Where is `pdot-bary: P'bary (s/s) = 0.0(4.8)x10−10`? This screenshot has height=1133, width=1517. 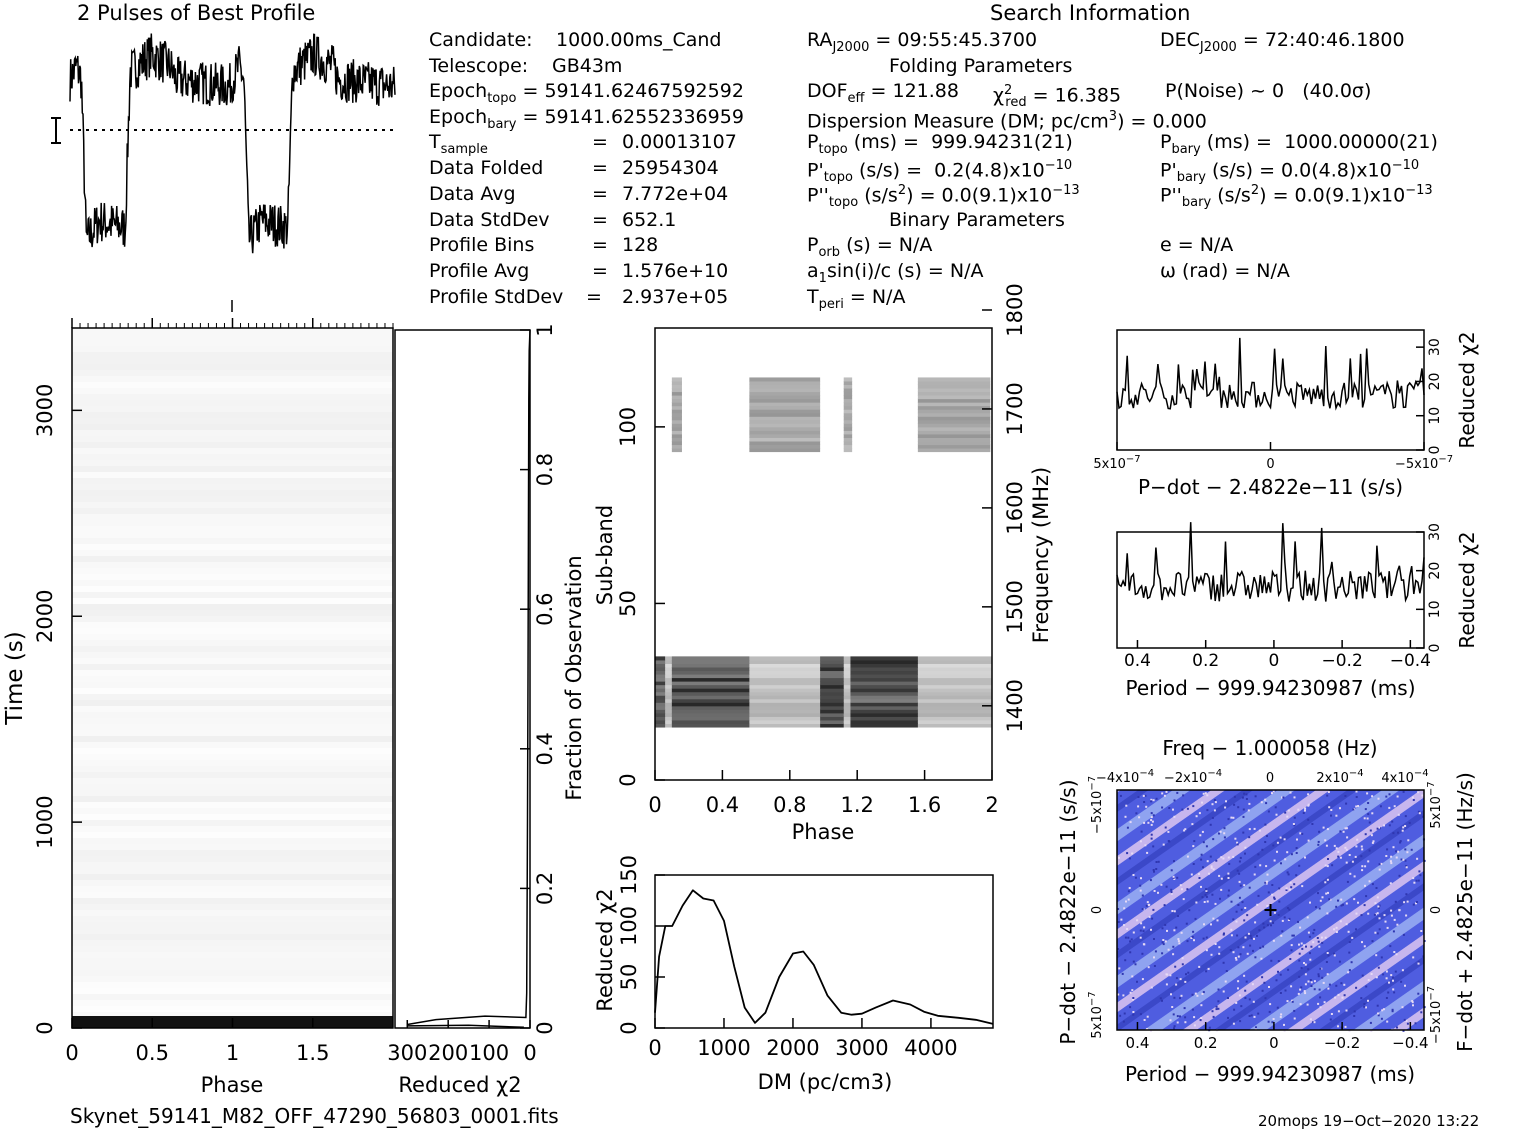
pdot-bary: P'bary (s/s) = 0.0(4.8)x10−10 is located at coordinates (1290, 172).